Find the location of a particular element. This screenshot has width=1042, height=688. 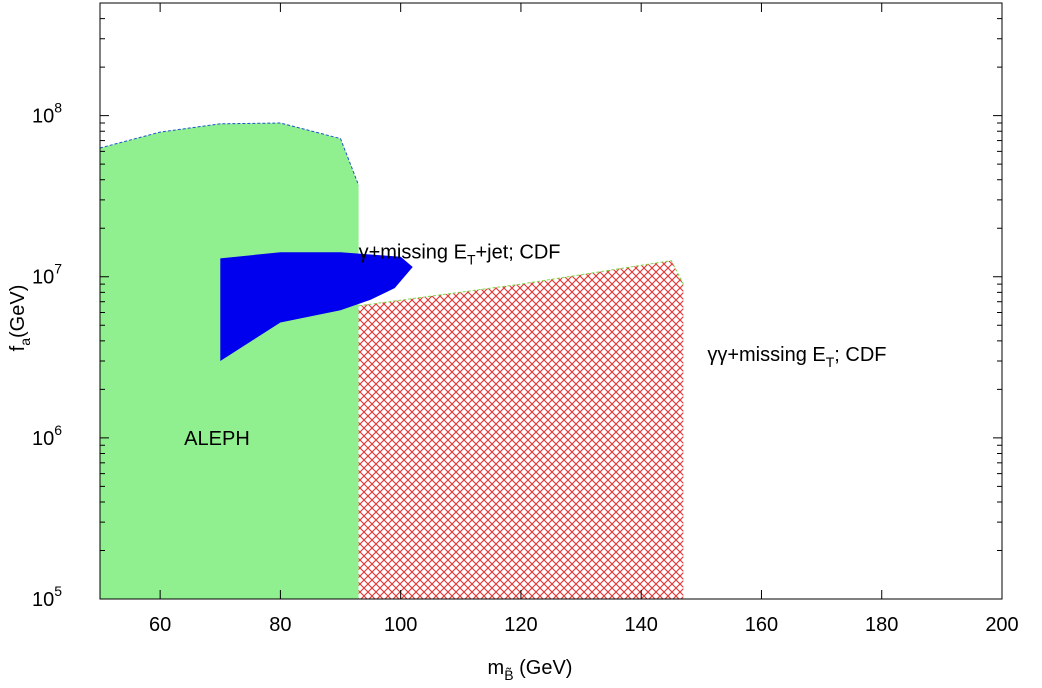

x-tick-label: 200 is located at coordinates (1001, 625).